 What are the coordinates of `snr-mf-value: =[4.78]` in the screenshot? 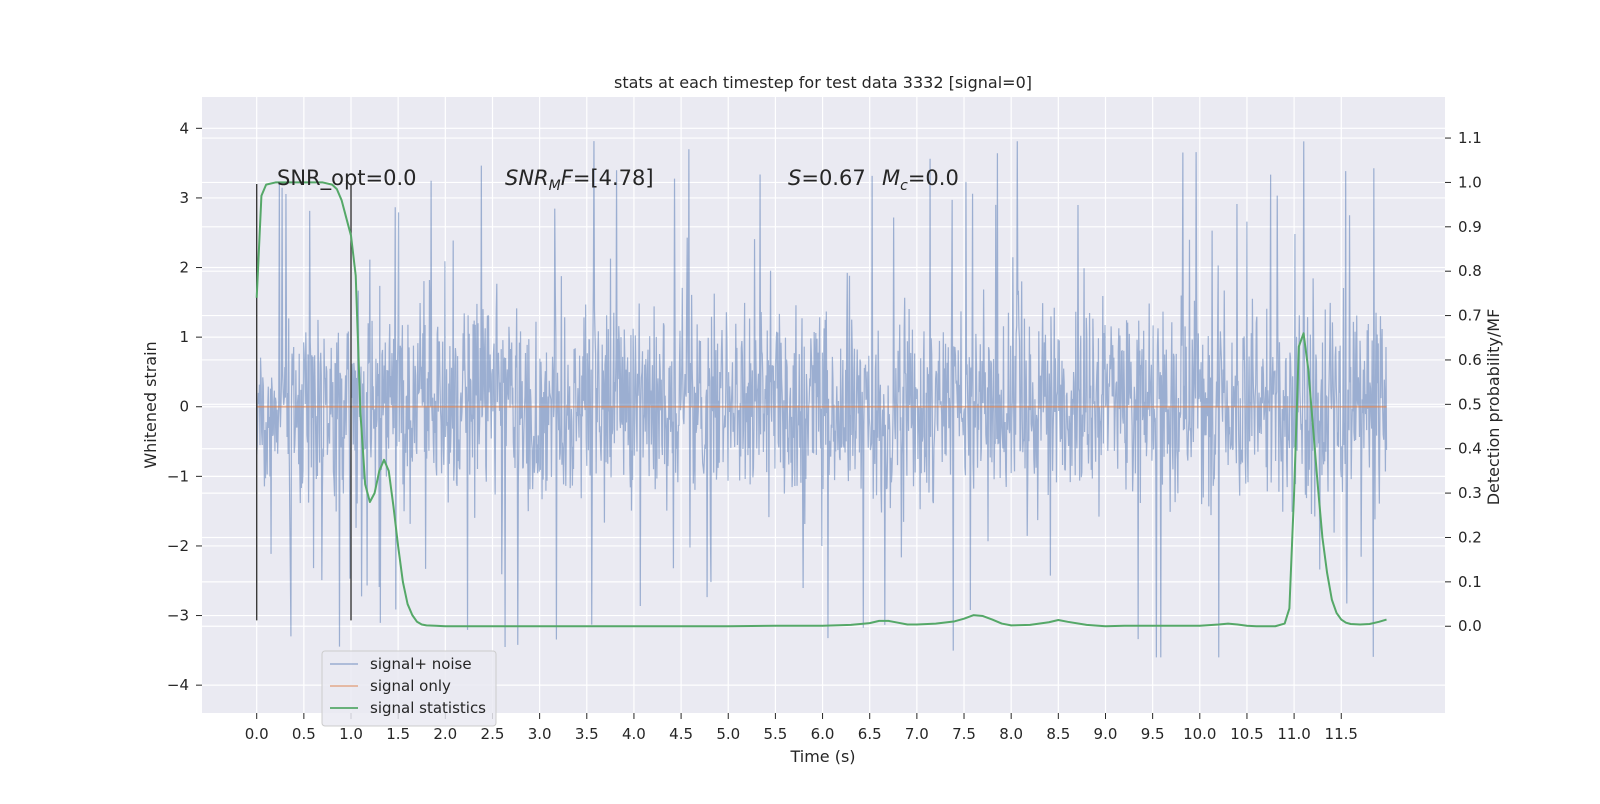 It's located at (613, 178).